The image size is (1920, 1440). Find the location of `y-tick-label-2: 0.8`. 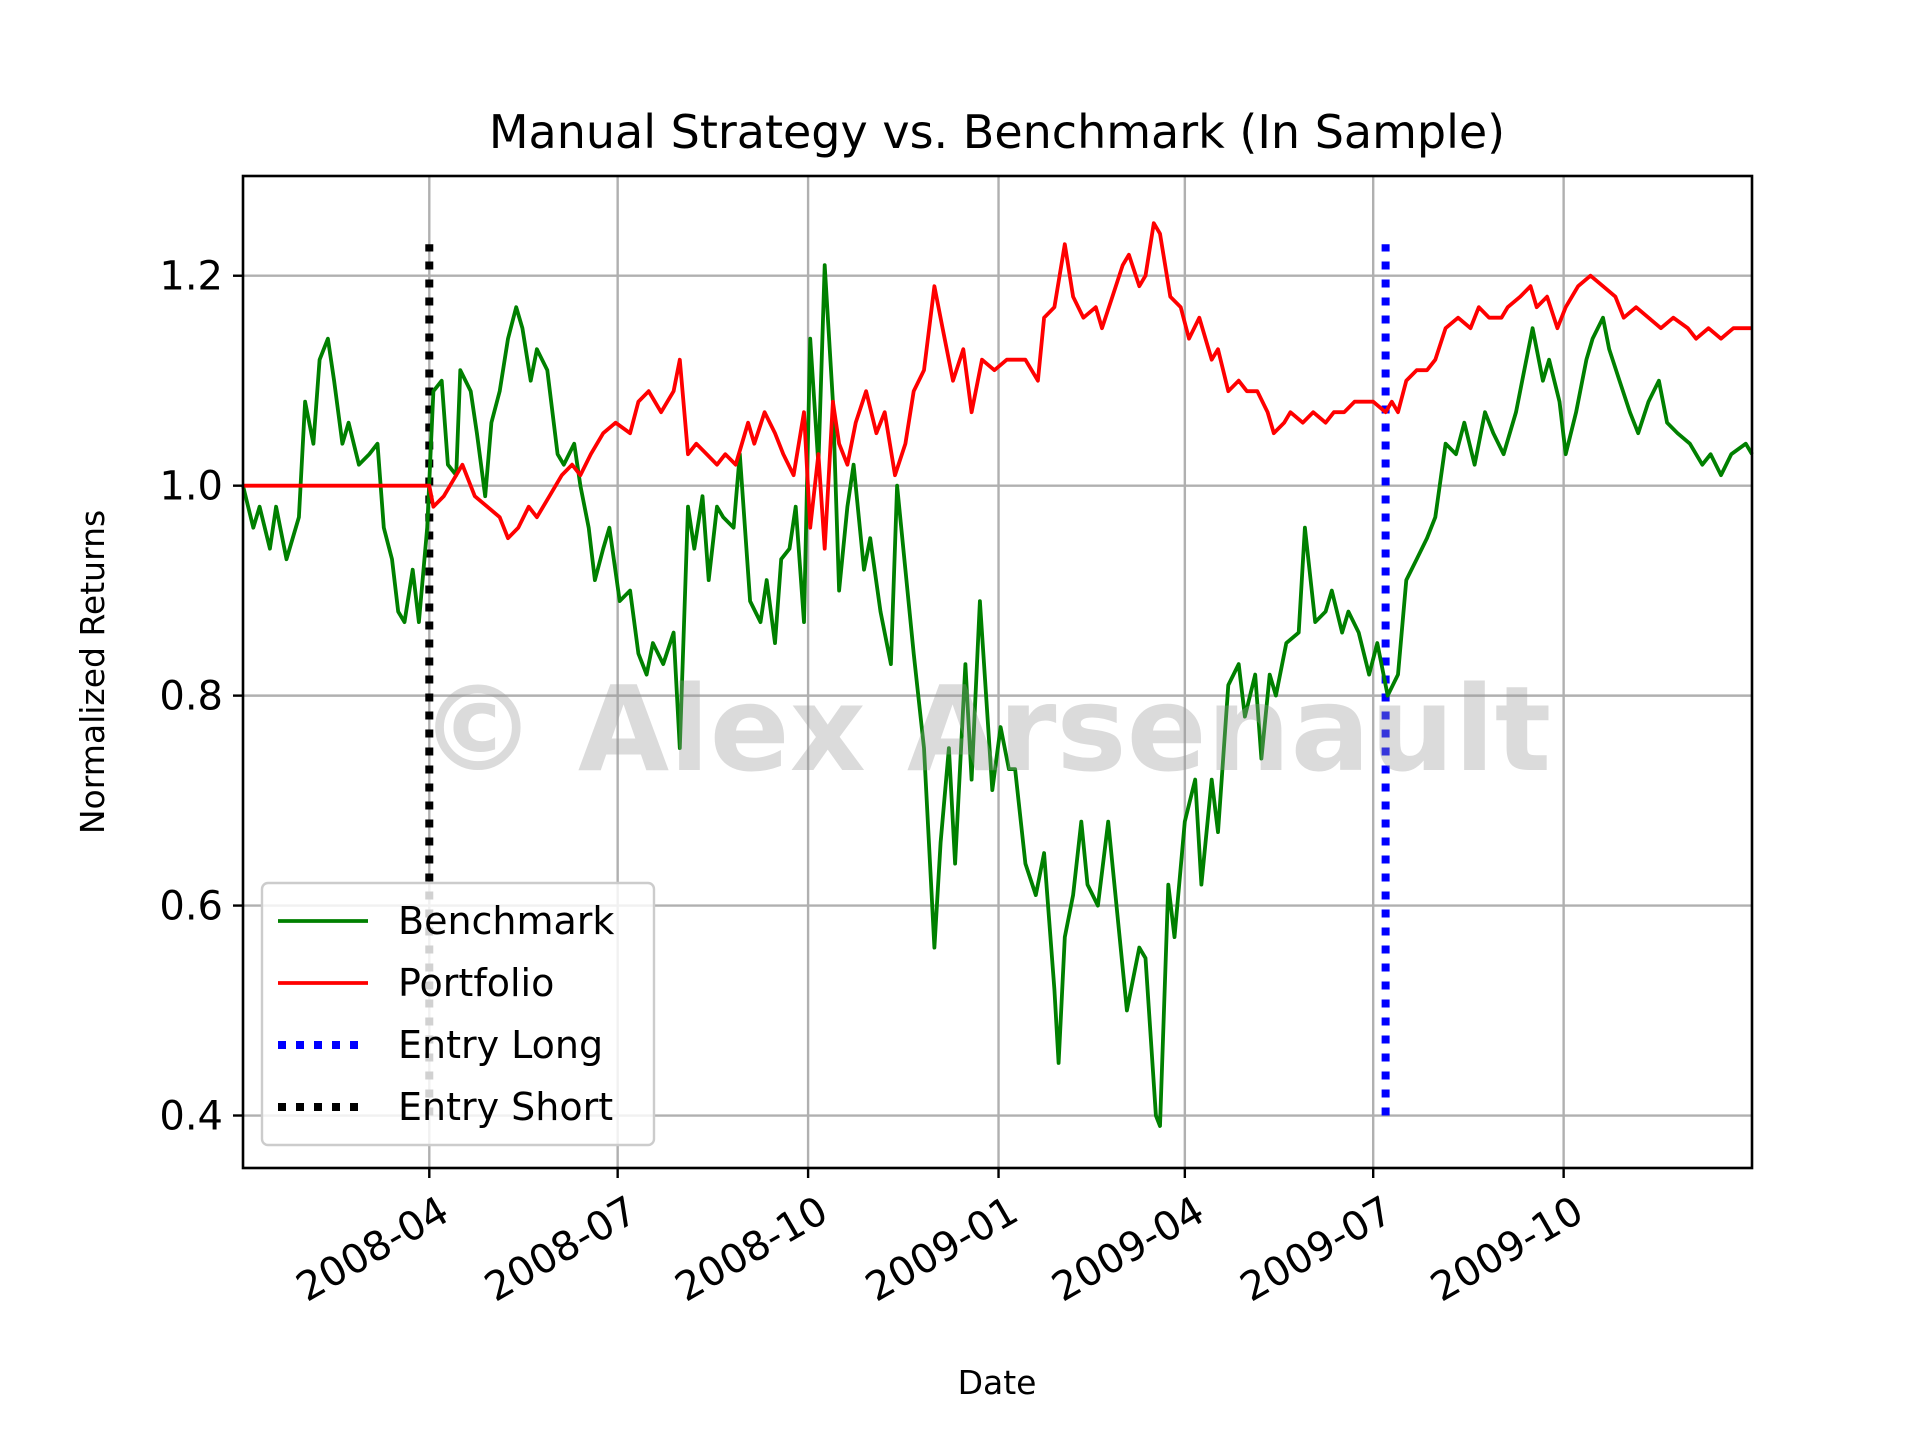

y-tick-label-2: 0.8 is located at coordinates (191, 697).